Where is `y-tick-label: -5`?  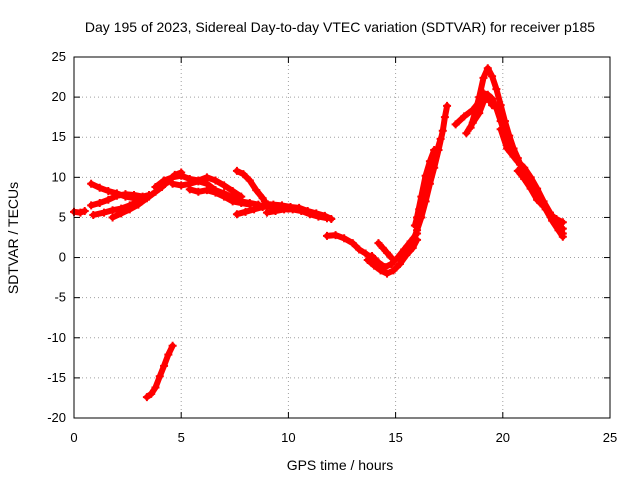 y-tick-label: -5 is located at coordinates (60, 297).